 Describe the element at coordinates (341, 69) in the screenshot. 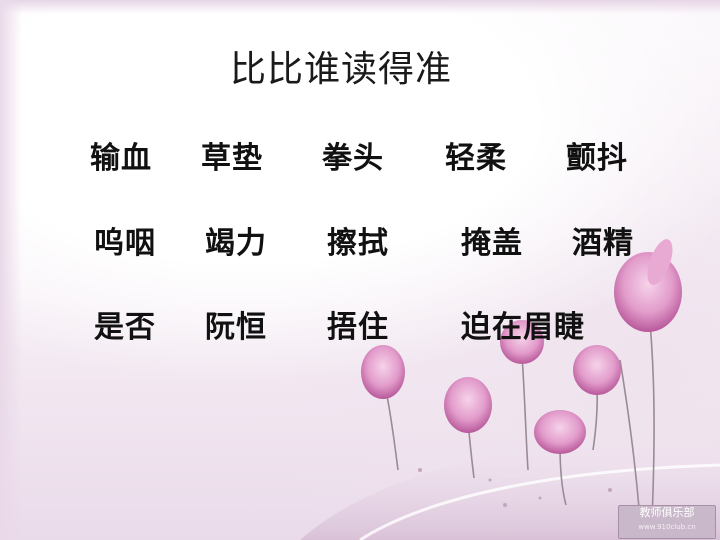

I see `slide-title: 比比谁读得准` at that location.